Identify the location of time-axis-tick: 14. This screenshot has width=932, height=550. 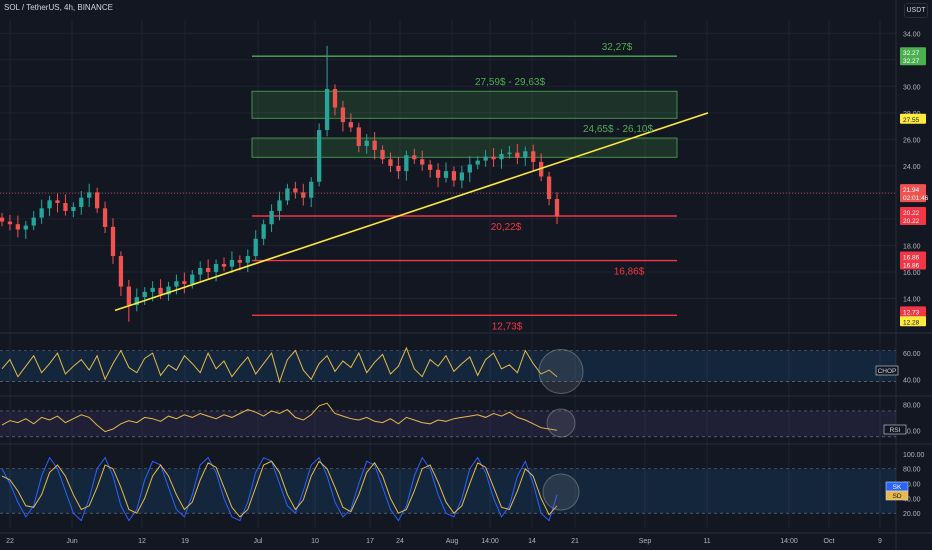
(532, 541).